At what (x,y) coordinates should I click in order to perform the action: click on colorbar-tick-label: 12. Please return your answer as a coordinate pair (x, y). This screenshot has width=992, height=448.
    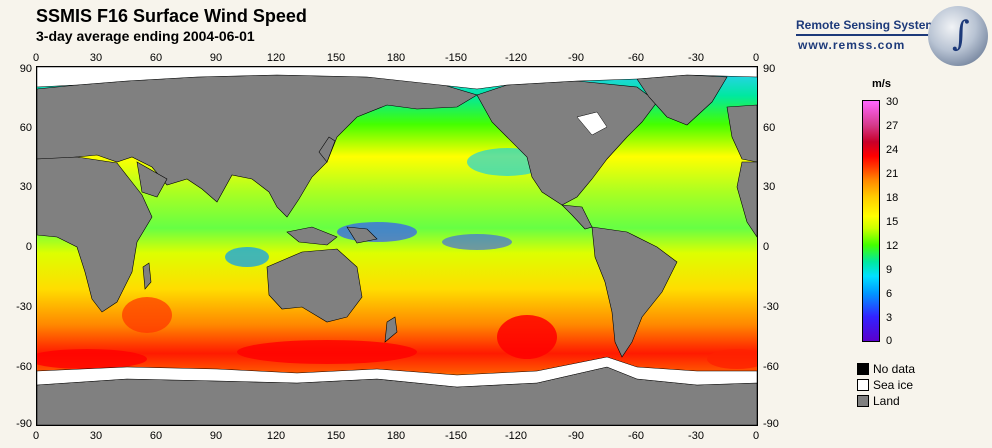
    Looking at the image, I should click on (892, 246).